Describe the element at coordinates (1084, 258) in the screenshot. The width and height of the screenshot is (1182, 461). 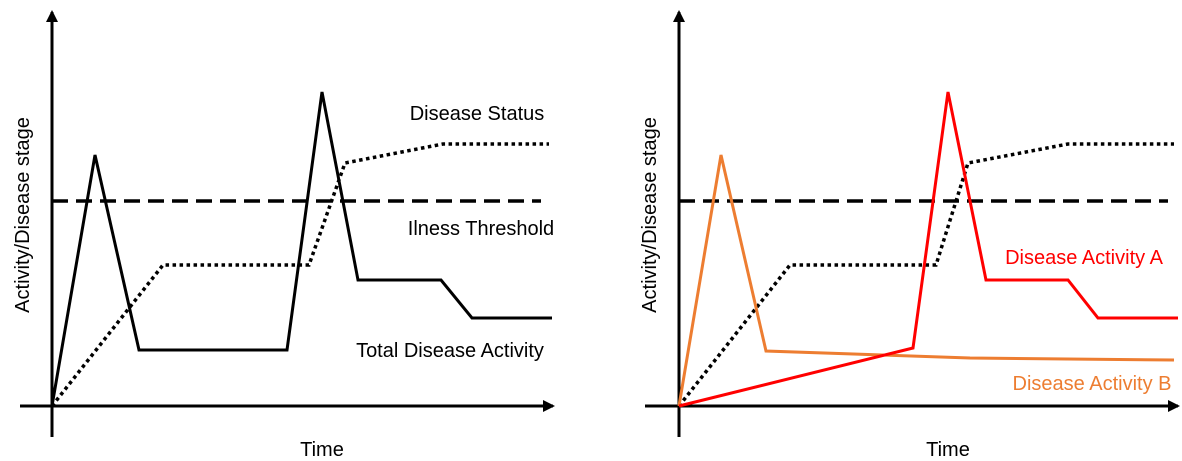
I see `disease-activity-a-label: Disease Activity A` at that location.